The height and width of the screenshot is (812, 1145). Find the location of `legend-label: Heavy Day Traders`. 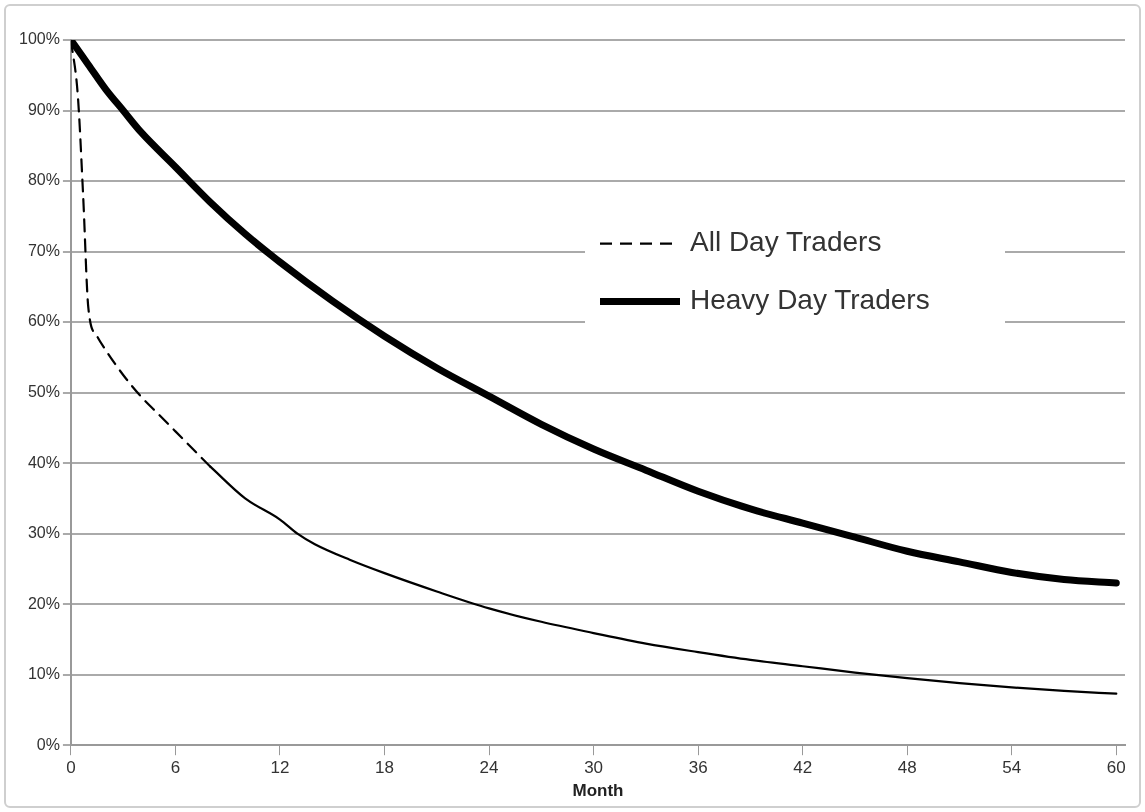

legend-label: Heavy Day Traders is located at coordinates (810, 300).